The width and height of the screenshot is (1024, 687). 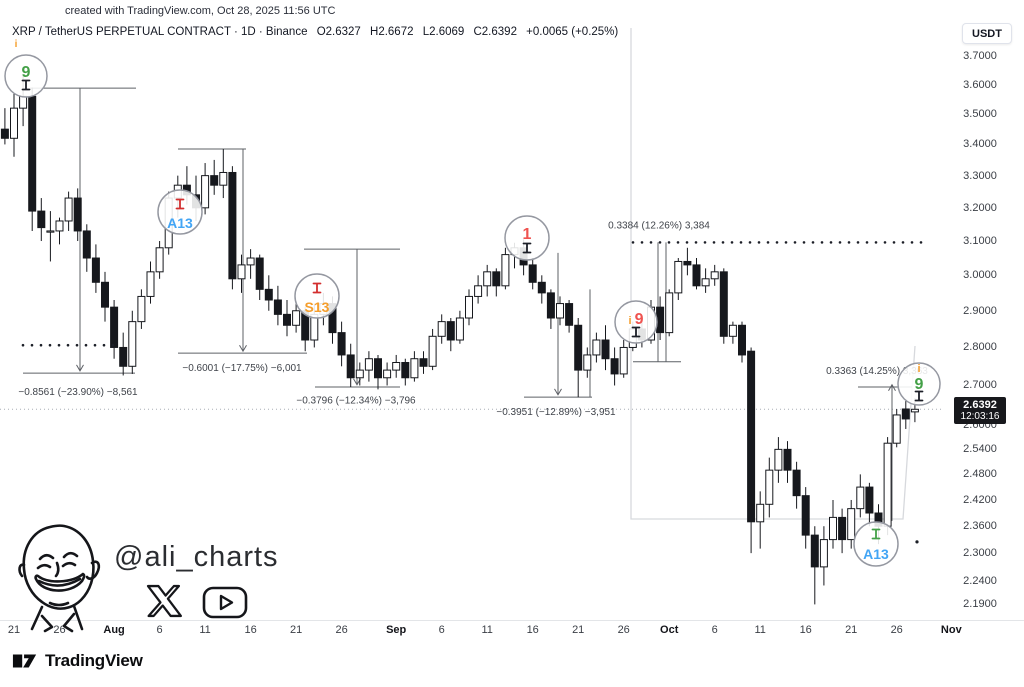 I want to click on annotation-label: 1, so click(x=527, y=234).